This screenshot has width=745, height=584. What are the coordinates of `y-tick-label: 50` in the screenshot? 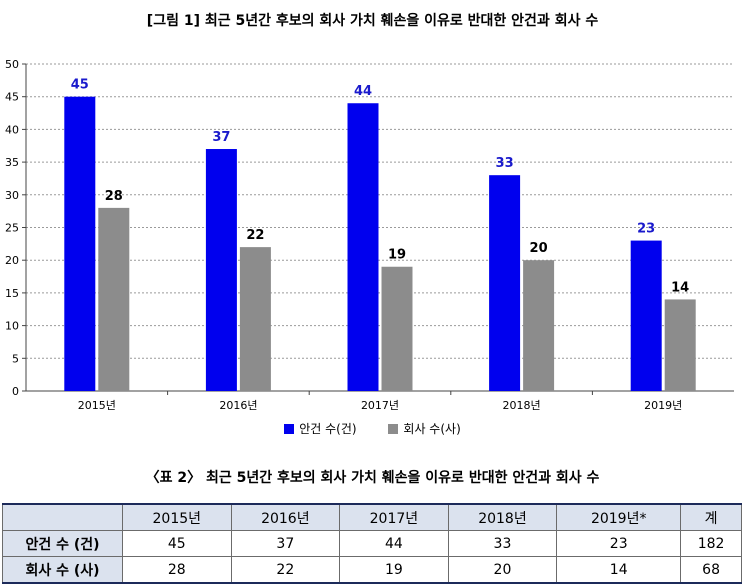 It's located at (12, 64).